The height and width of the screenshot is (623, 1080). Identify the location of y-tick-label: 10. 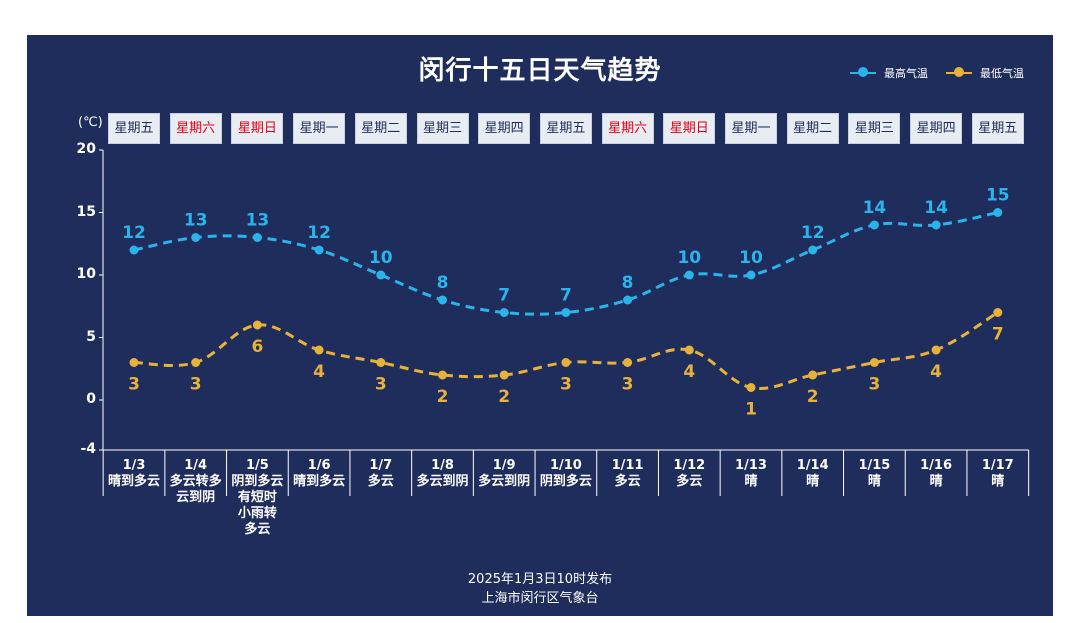
(86, 274).